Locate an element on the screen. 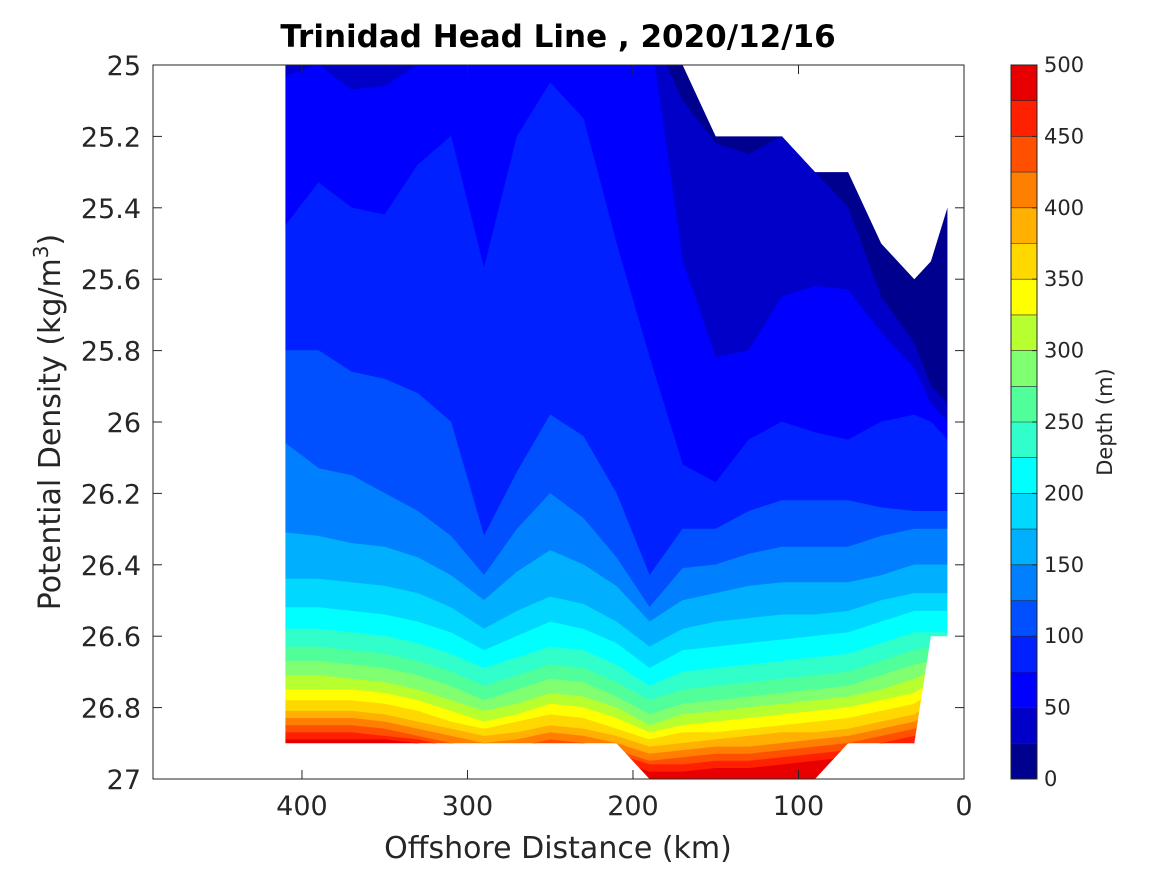  x-tick-label: 200 is located at coordinates (633, 806).